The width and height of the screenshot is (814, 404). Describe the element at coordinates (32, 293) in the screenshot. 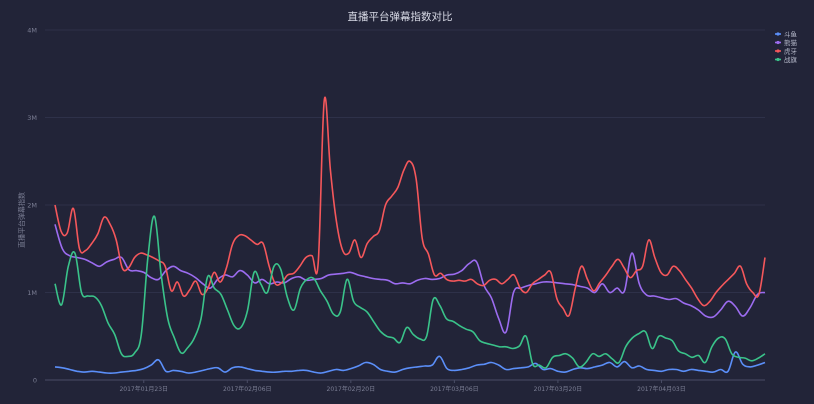

I see `y-tick-label: 1M` at that location.